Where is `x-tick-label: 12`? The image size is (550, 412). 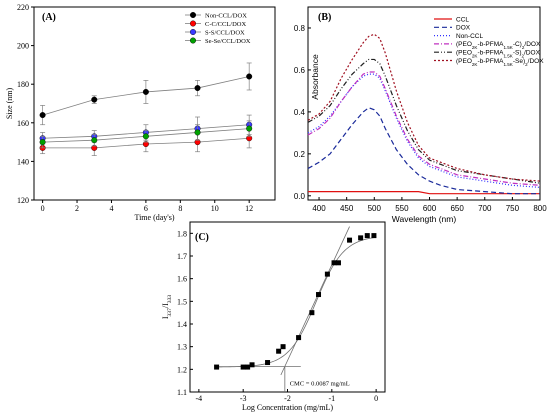 x-tick-label: 12 is located at coordinates (249, 208).